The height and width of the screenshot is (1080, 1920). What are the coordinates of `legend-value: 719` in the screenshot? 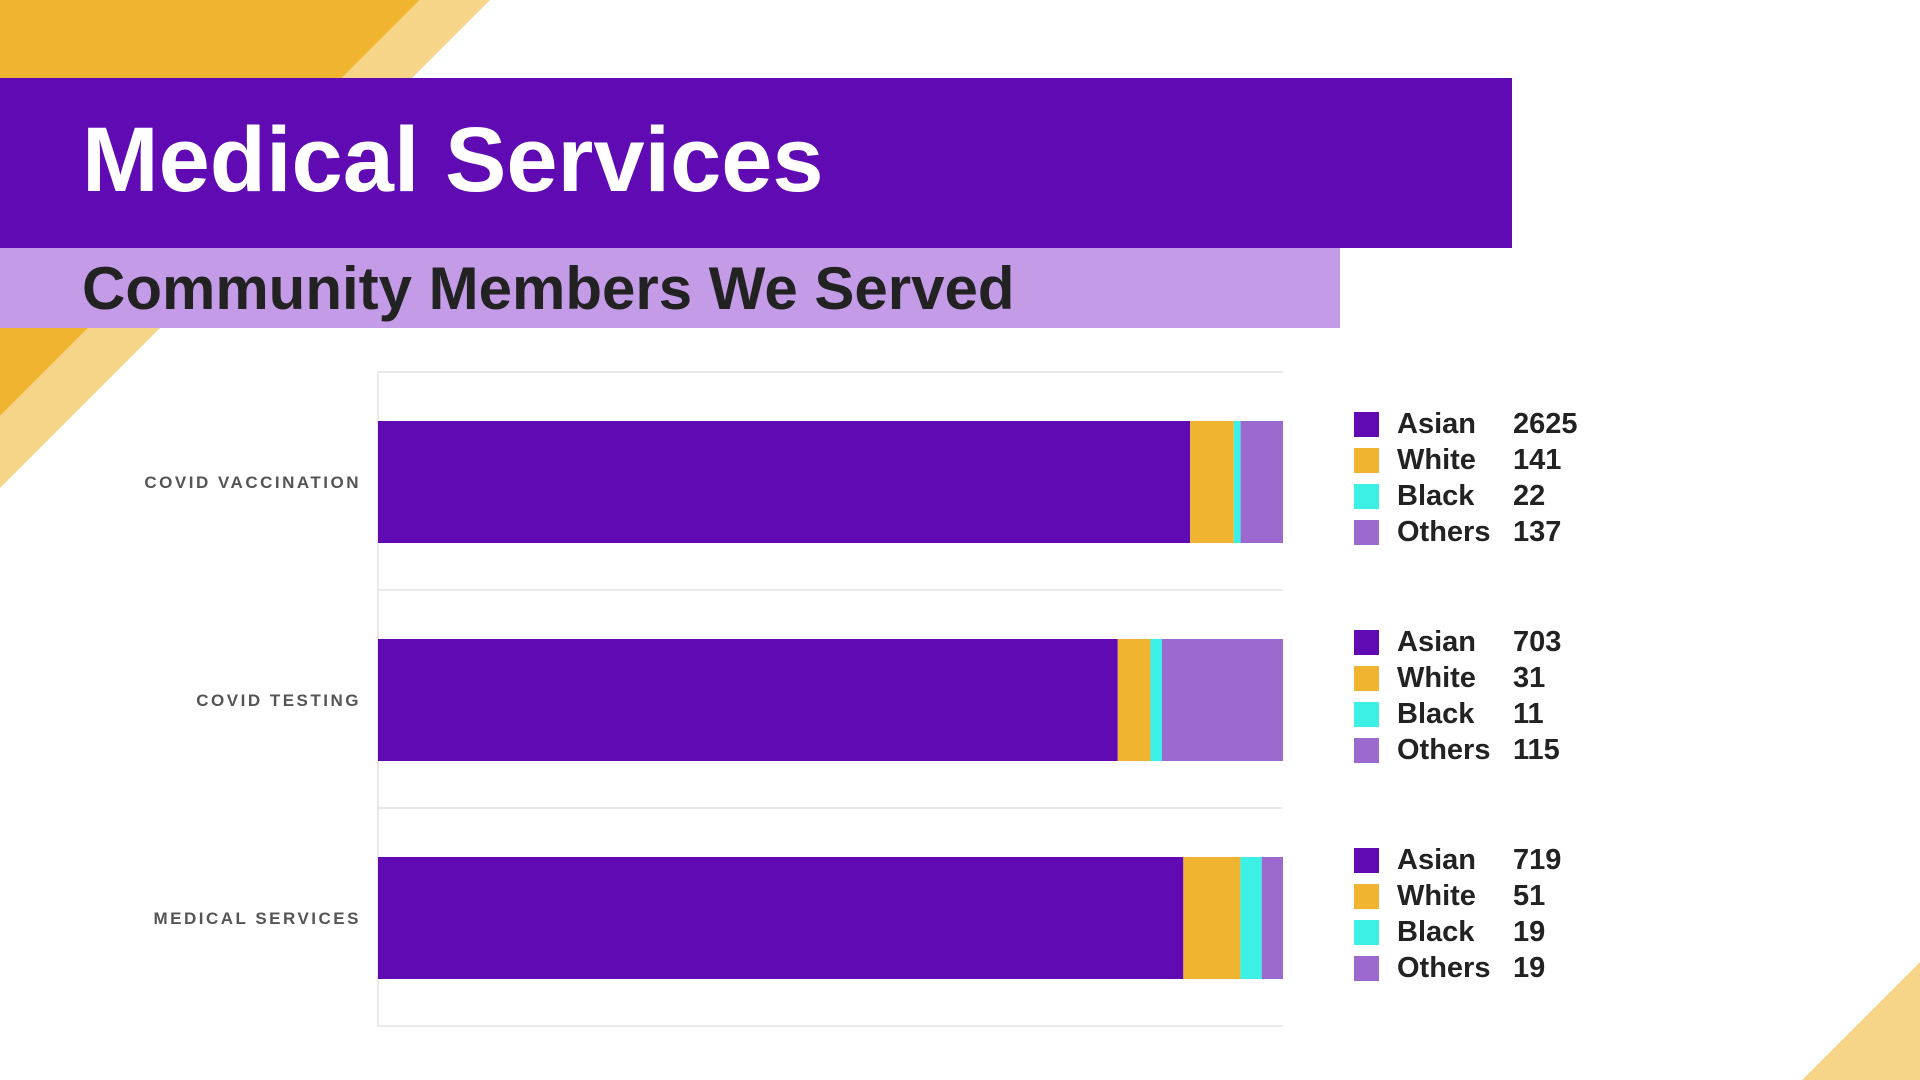 It's located at (1537, 859).